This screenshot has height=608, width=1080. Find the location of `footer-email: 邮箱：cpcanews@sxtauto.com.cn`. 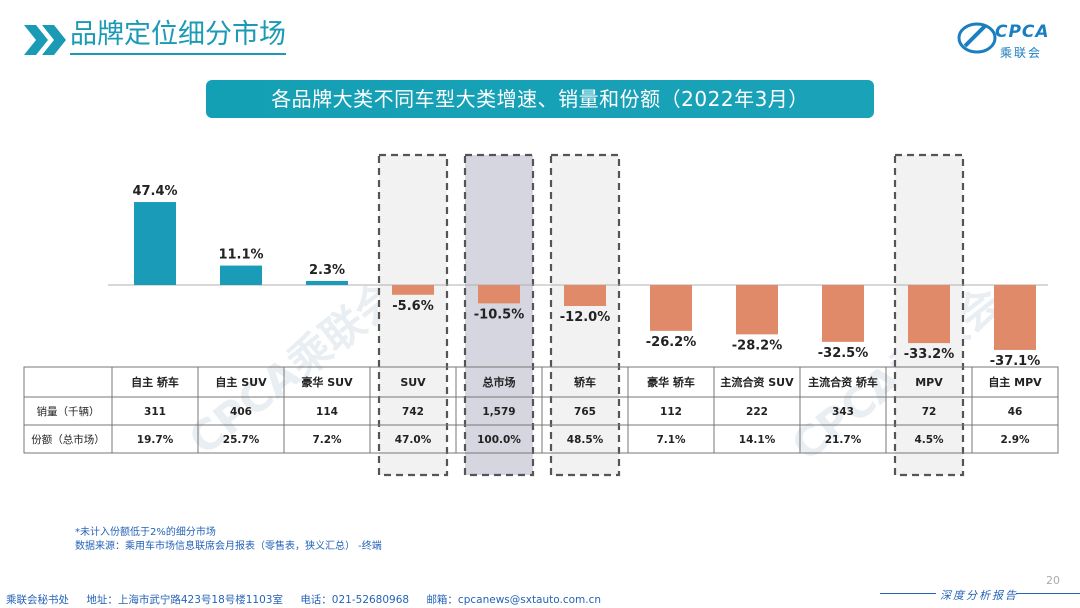

footer-email: 邮箱：cpcanews@sxtauto.com.cn is located at coordinates (514, 600).